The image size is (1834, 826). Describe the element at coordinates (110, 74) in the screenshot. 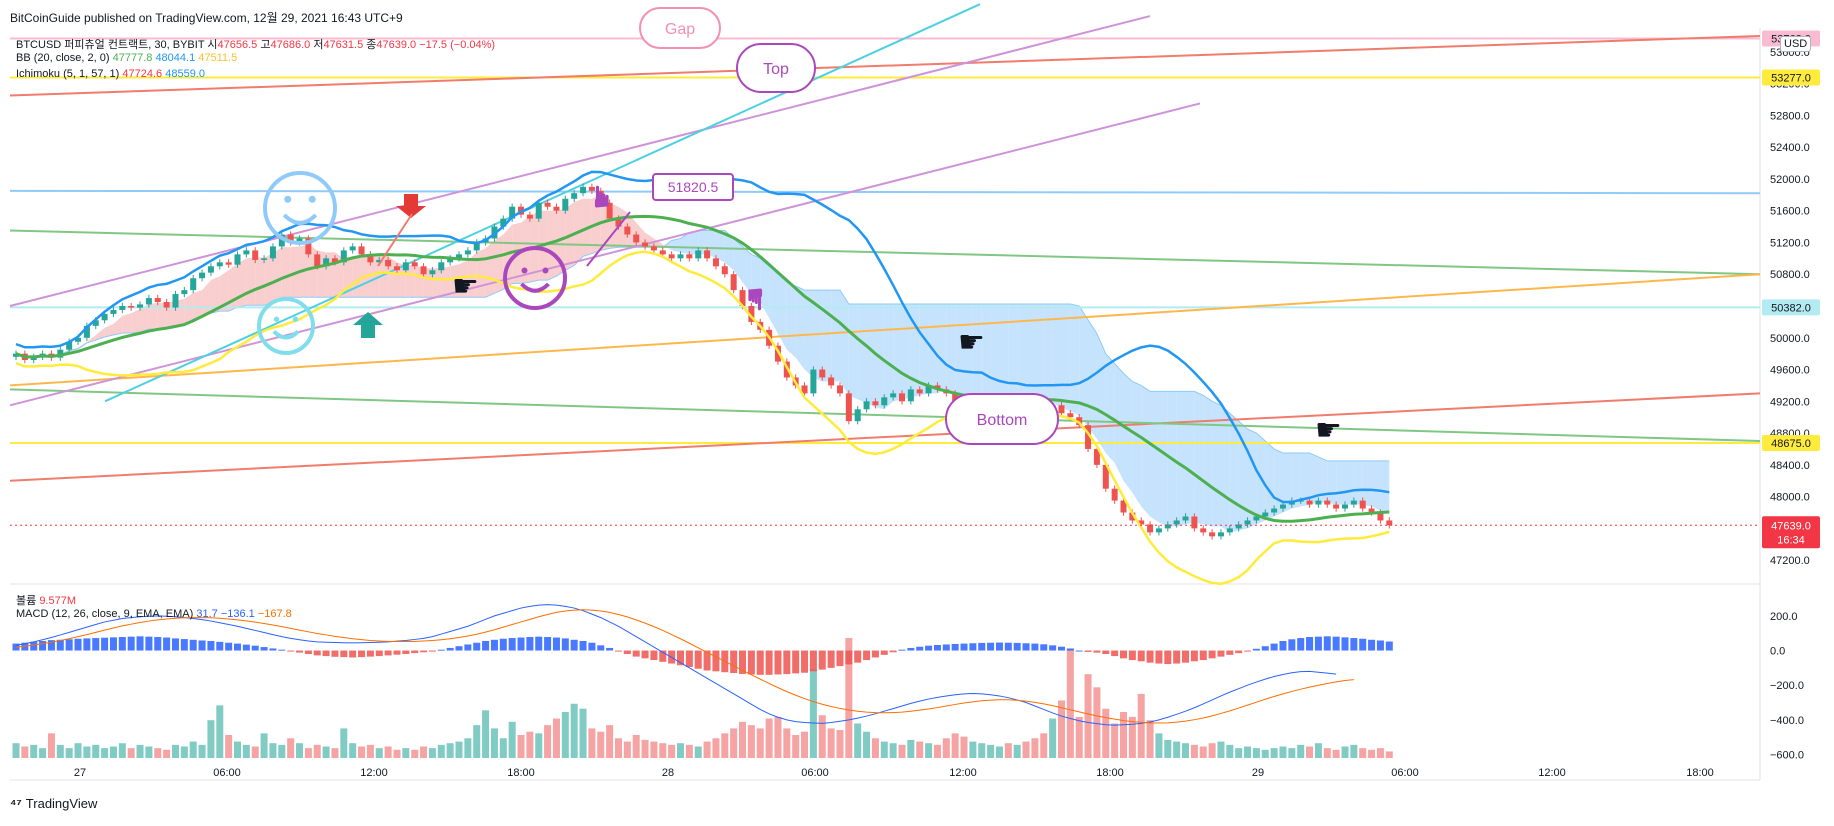

I see `legend-ichimoku: Ichimoku (5, 1, 57, 1) 47724.6 48559.0` at that location.